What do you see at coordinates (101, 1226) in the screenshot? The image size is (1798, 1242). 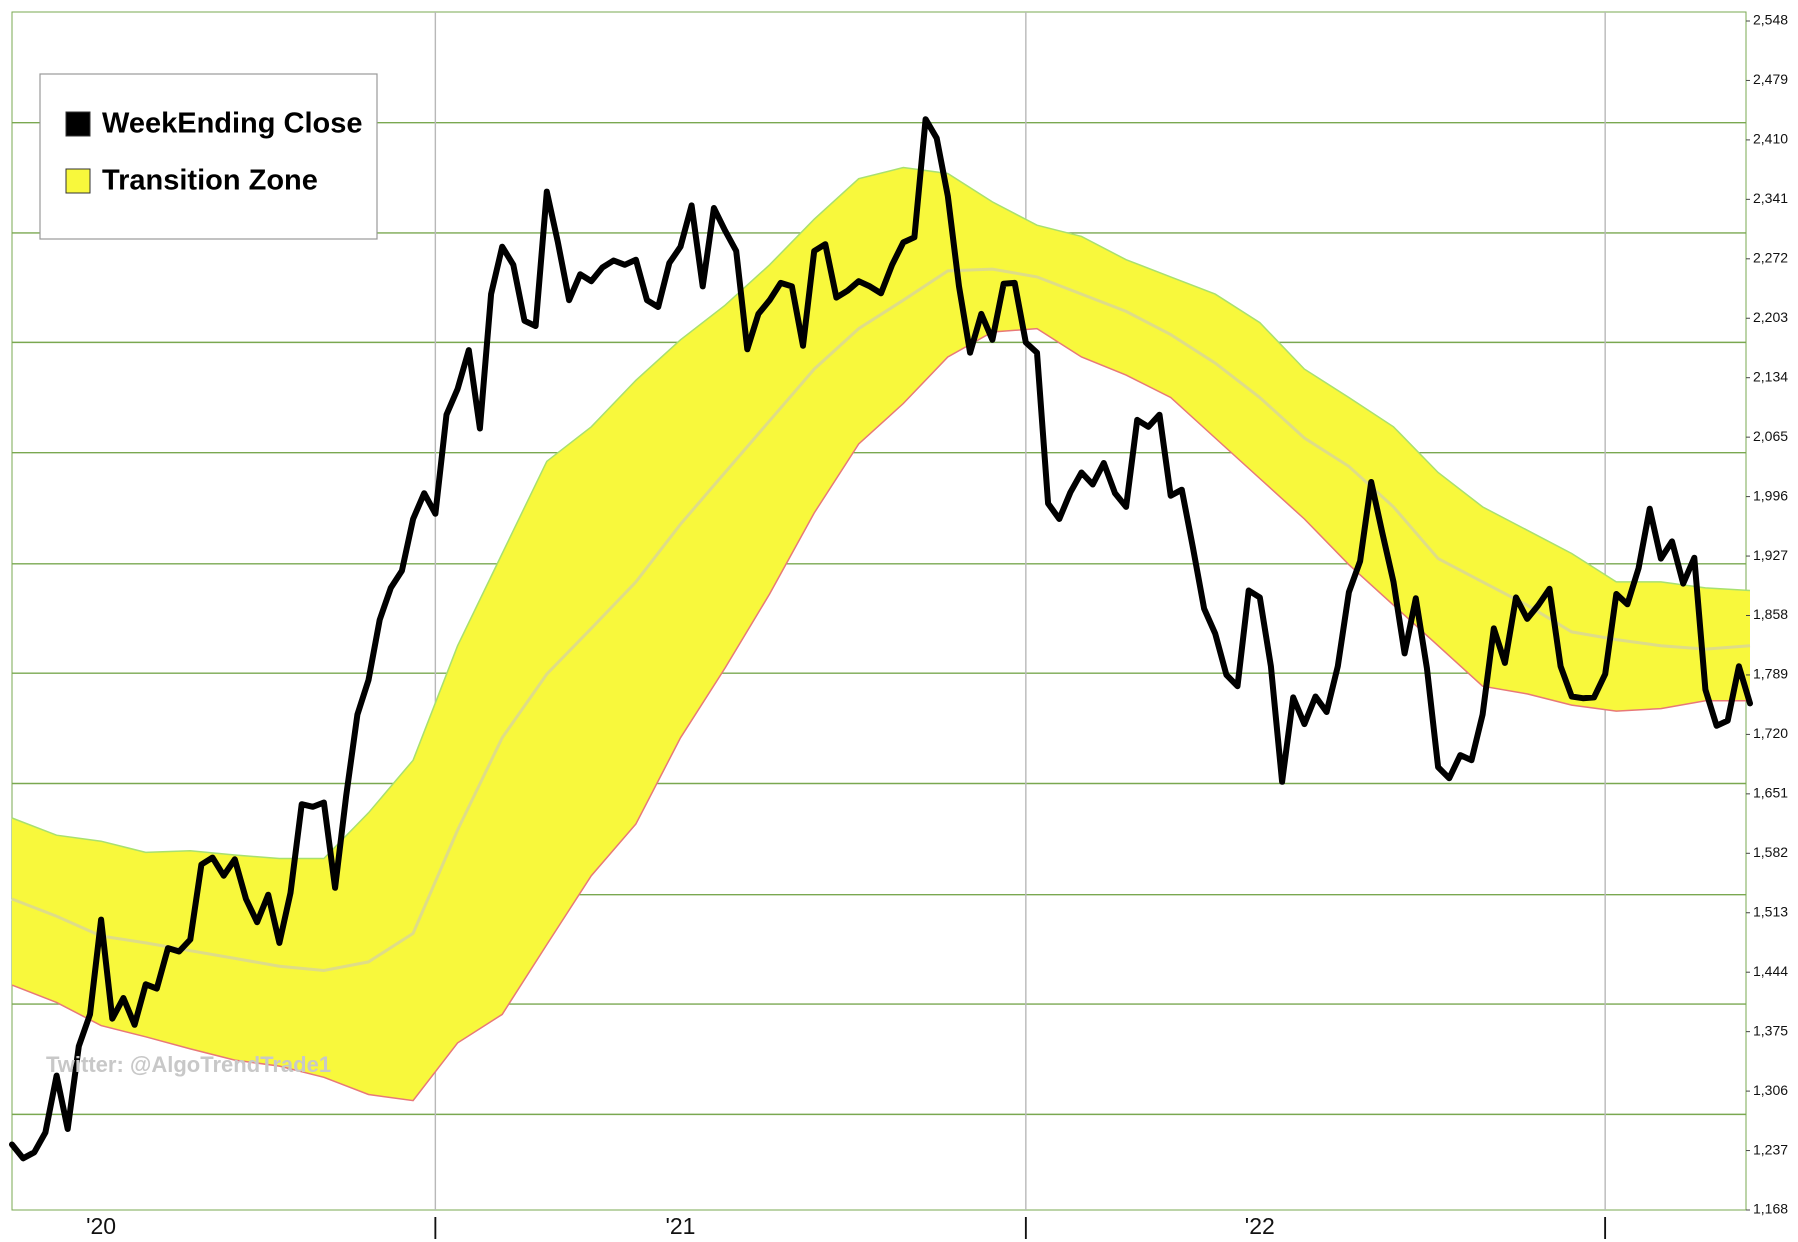 I see `x-tick-label: '20` at bounding box center [101, 1226].